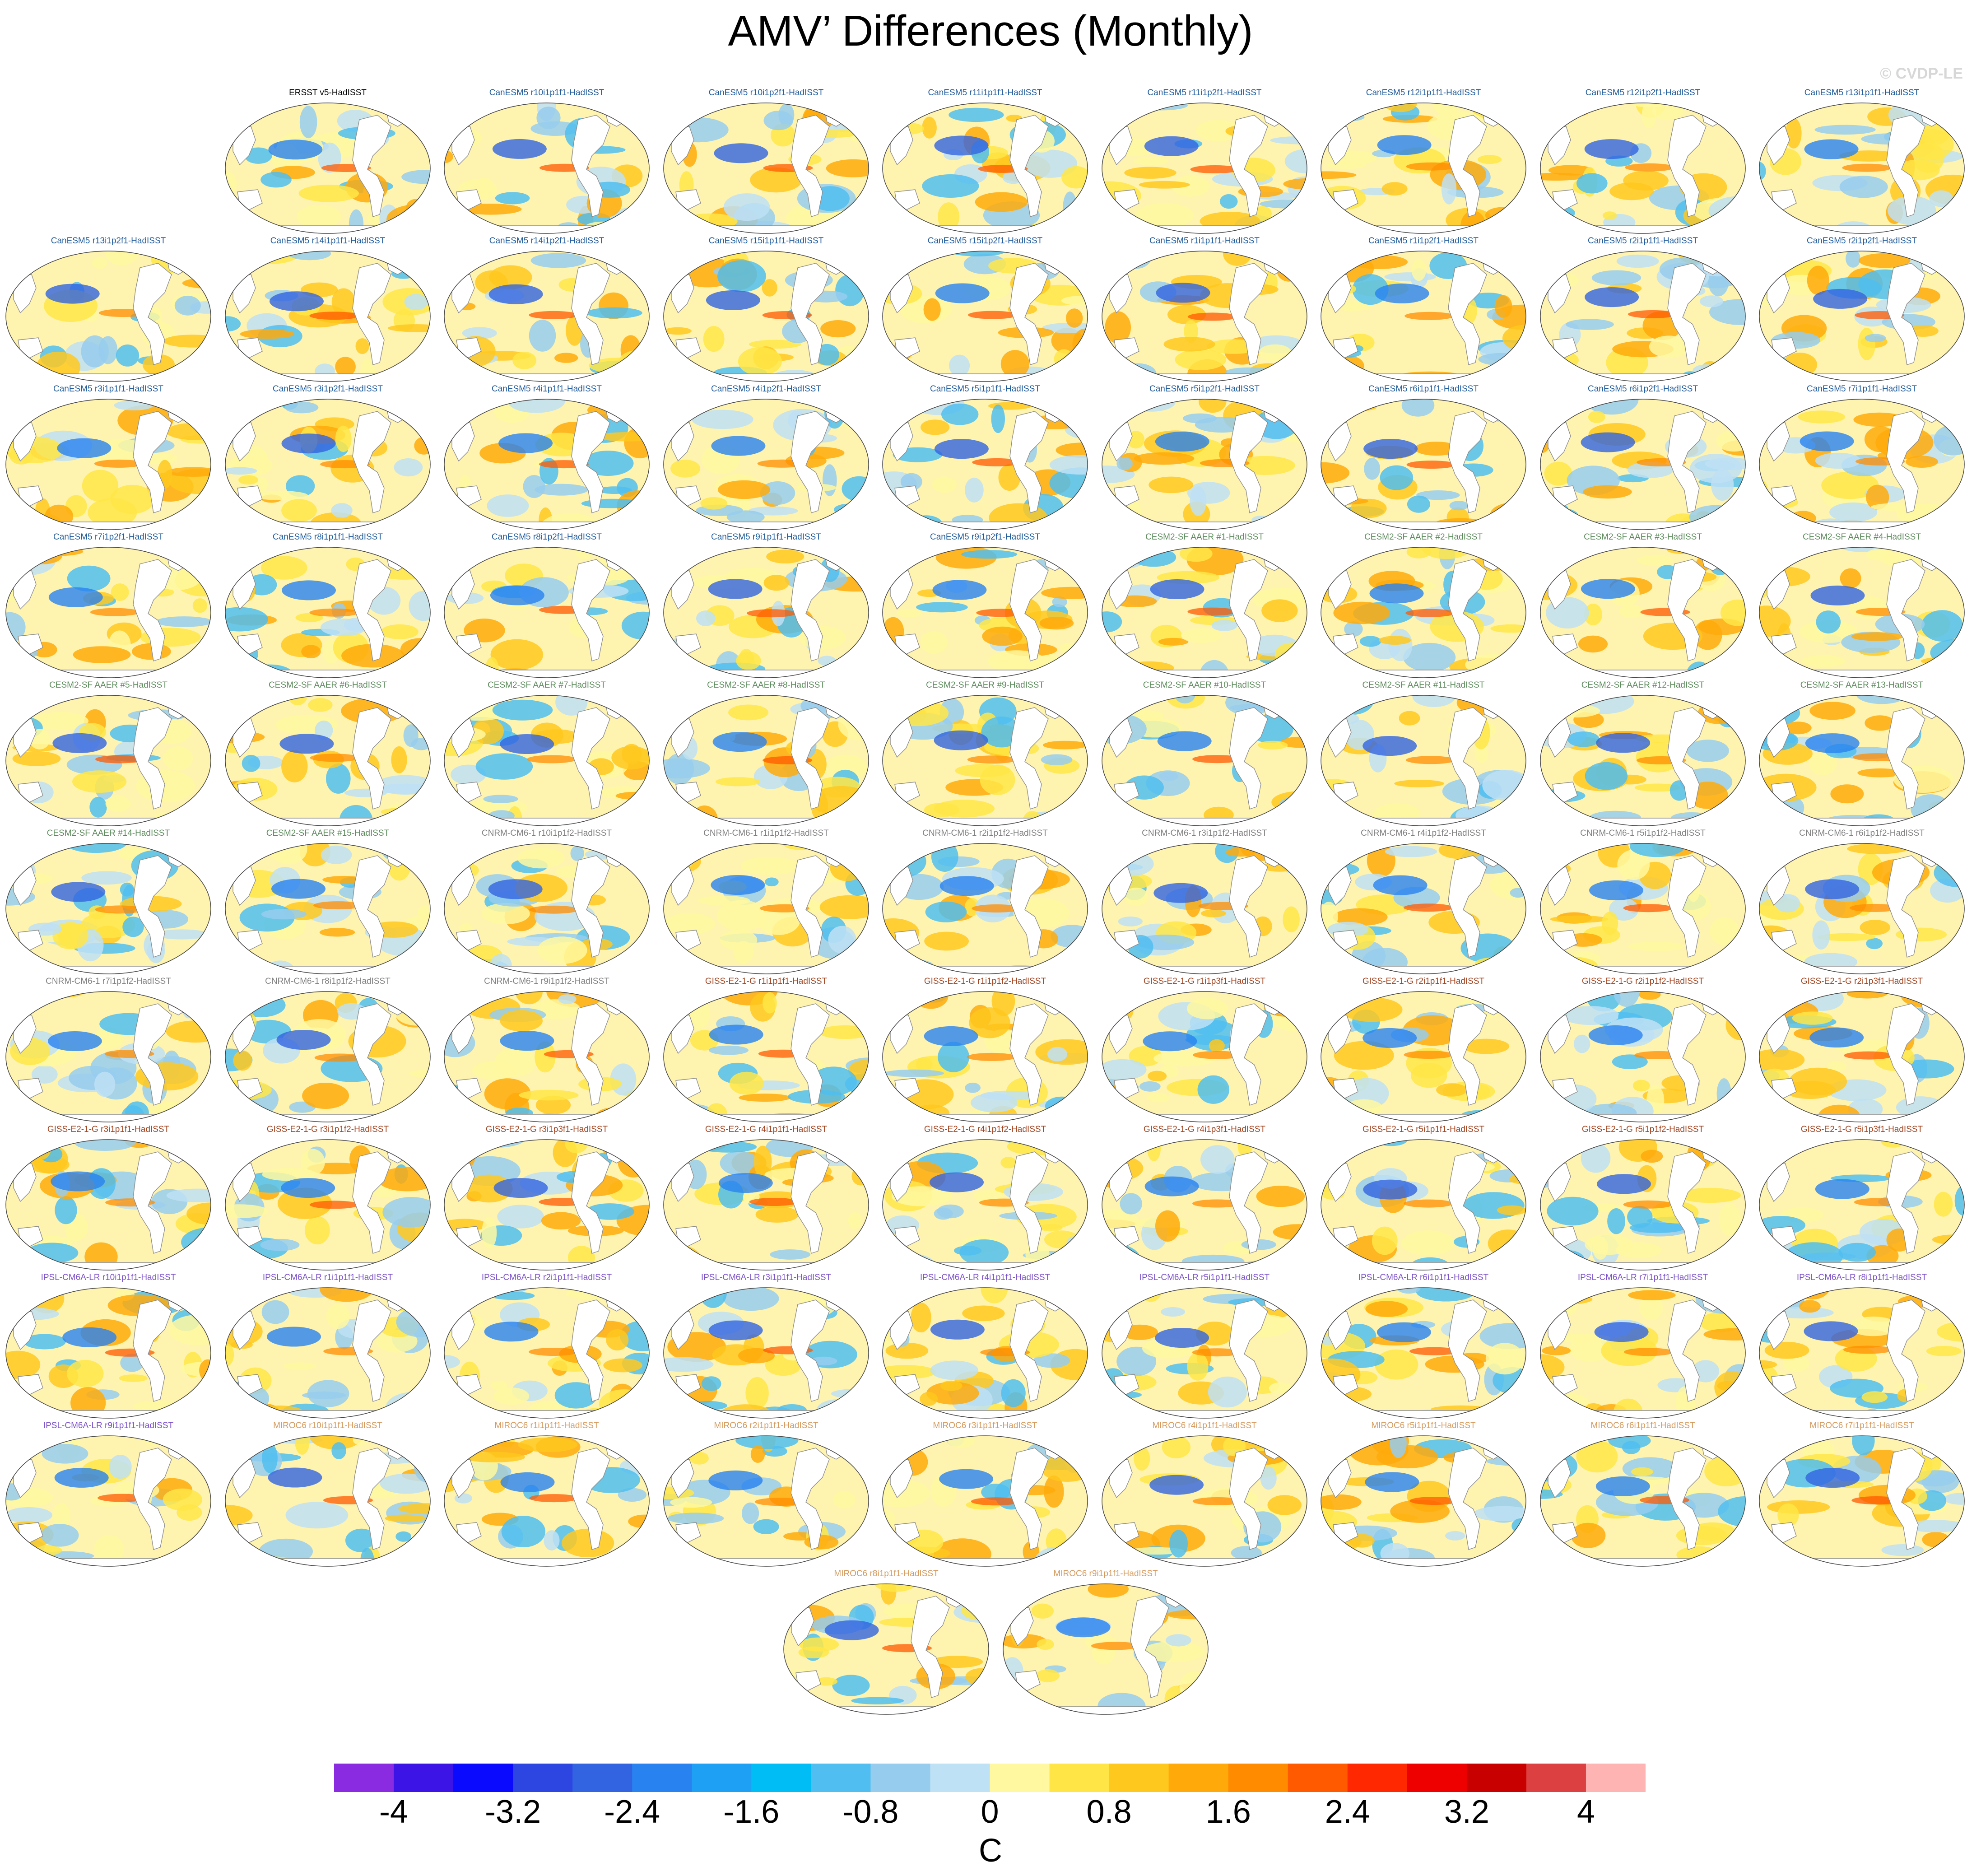  Describe the element at coordinates (1642, 981) in the screenshot. I see `panel-title: GISS-E2-1-G r2i1p1f2-HadISST` at that location.